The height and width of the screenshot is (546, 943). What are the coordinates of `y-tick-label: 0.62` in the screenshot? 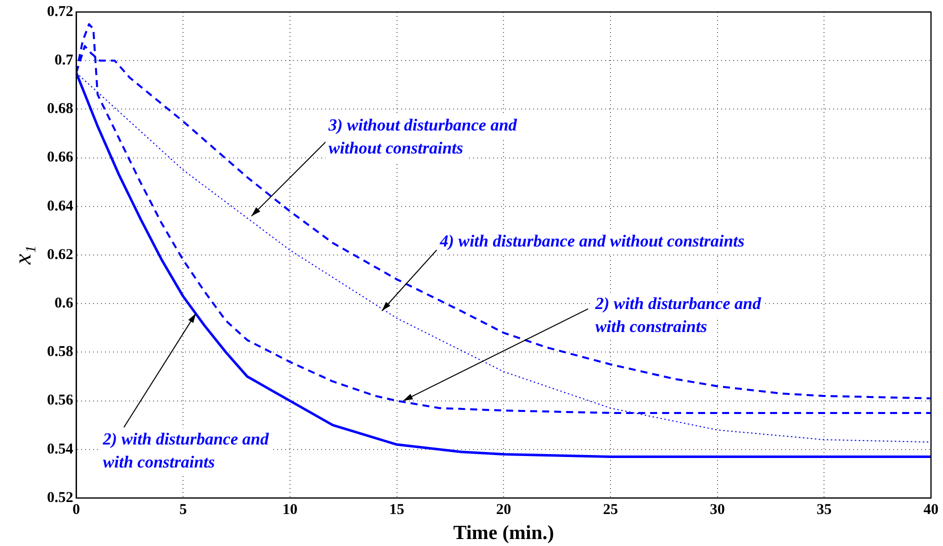 It's located at (60, 254).